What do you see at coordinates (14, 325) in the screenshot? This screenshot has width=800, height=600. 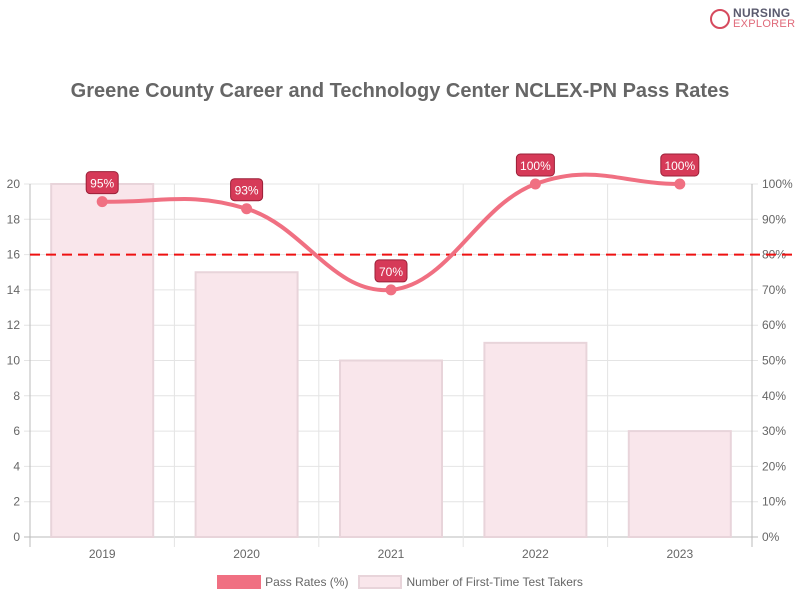 I see `left-tick-label: 12` at bounding box center [14, 325].